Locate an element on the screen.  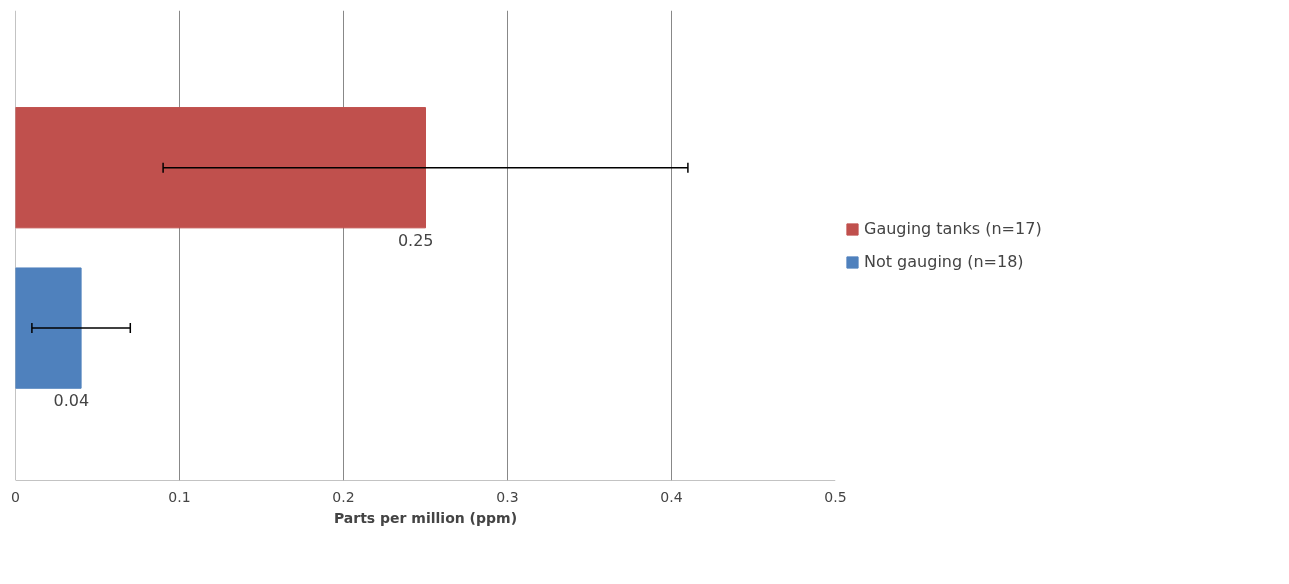
x-tick-label: 0 is located at coordinates (15, 496).